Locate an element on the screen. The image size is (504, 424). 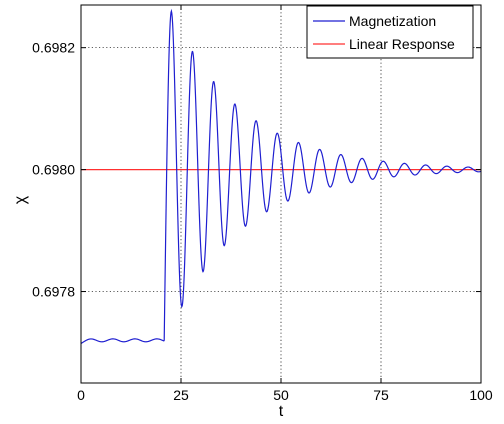
legend-label-magnetization: Magnetization is located at coordinates (392, 21).